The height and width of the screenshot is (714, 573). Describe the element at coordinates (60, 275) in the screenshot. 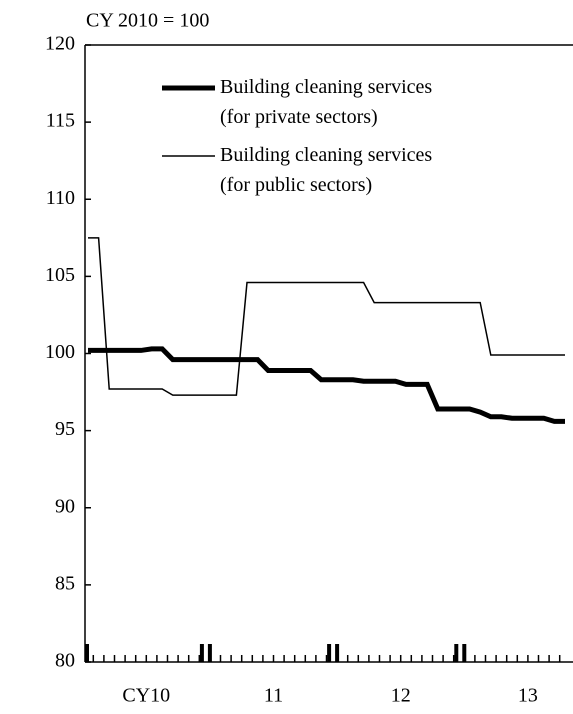

I see `y-tick-label: 105` at that location.